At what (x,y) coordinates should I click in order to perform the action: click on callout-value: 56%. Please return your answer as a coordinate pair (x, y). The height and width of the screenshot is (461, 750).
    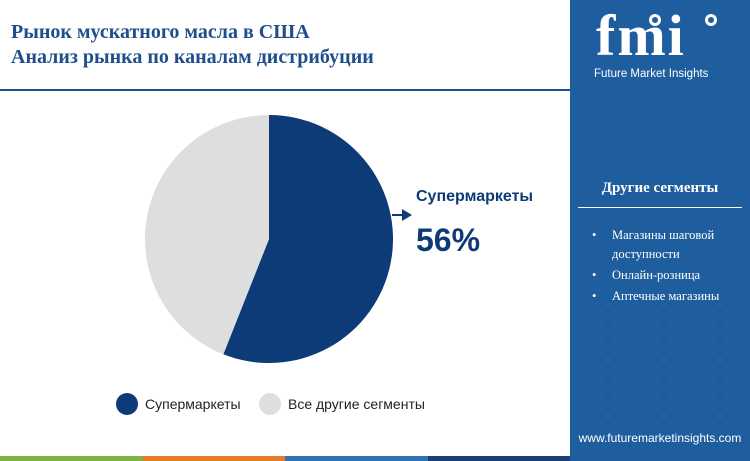
    Looking at the image, I should click on (448, 240).